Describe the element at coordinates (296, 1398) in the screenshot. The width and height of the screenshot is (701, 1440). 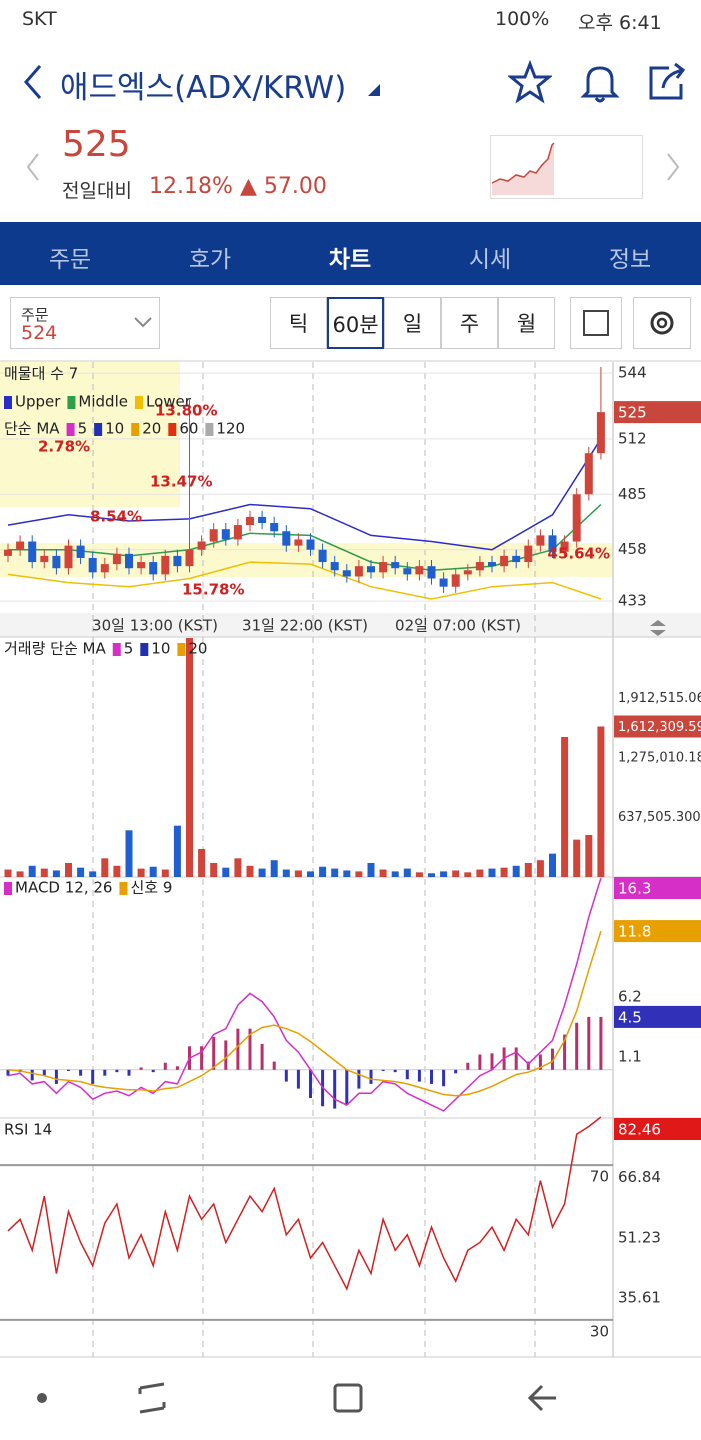
I see `system-nav` at that location.